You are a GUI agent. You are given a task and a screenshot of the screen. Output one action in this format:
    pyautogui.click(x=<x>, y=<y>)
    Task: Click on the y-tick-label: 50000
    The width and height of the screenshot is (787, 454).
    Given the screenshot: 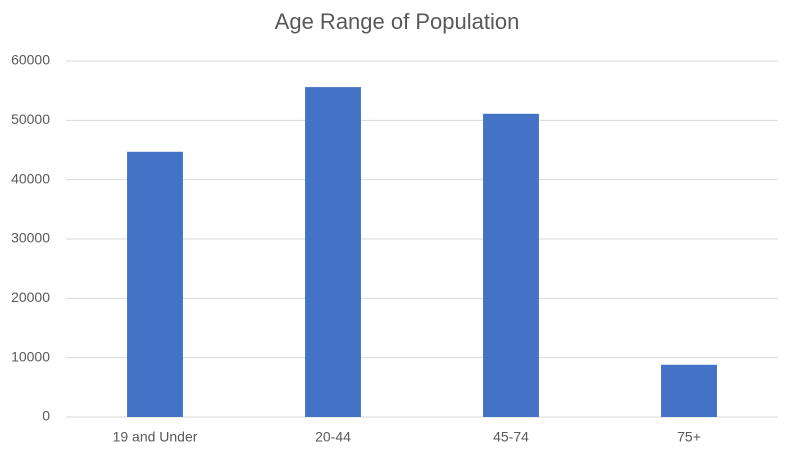 What is the action you would take?
    pyautogui.click(x=30, y=119)
    